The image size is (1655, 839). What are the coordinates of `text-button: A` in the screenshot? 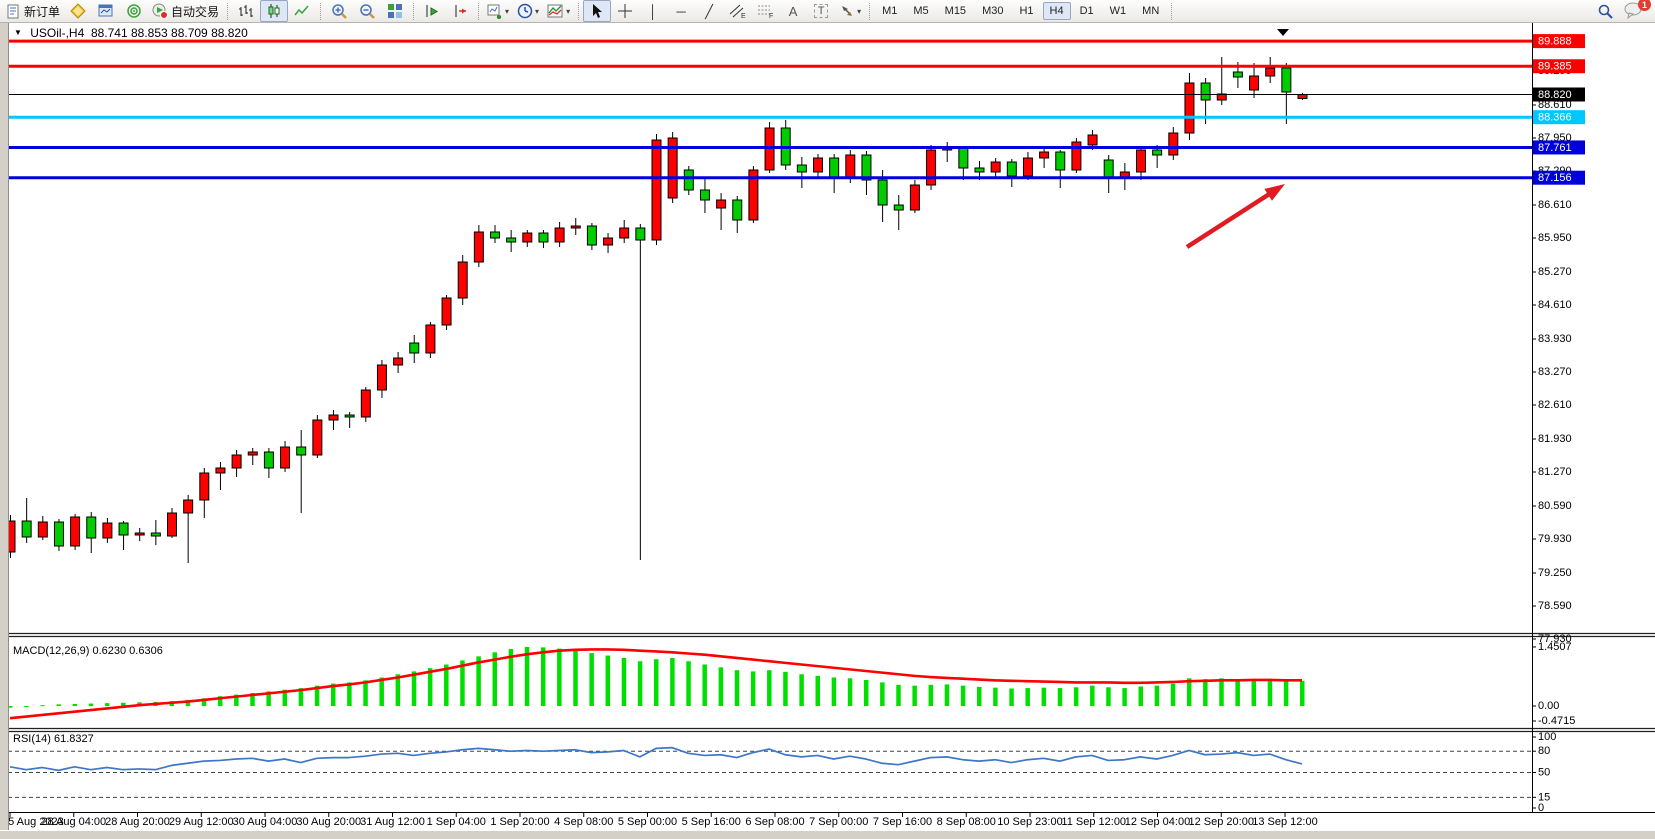 It's located at (793, 11).